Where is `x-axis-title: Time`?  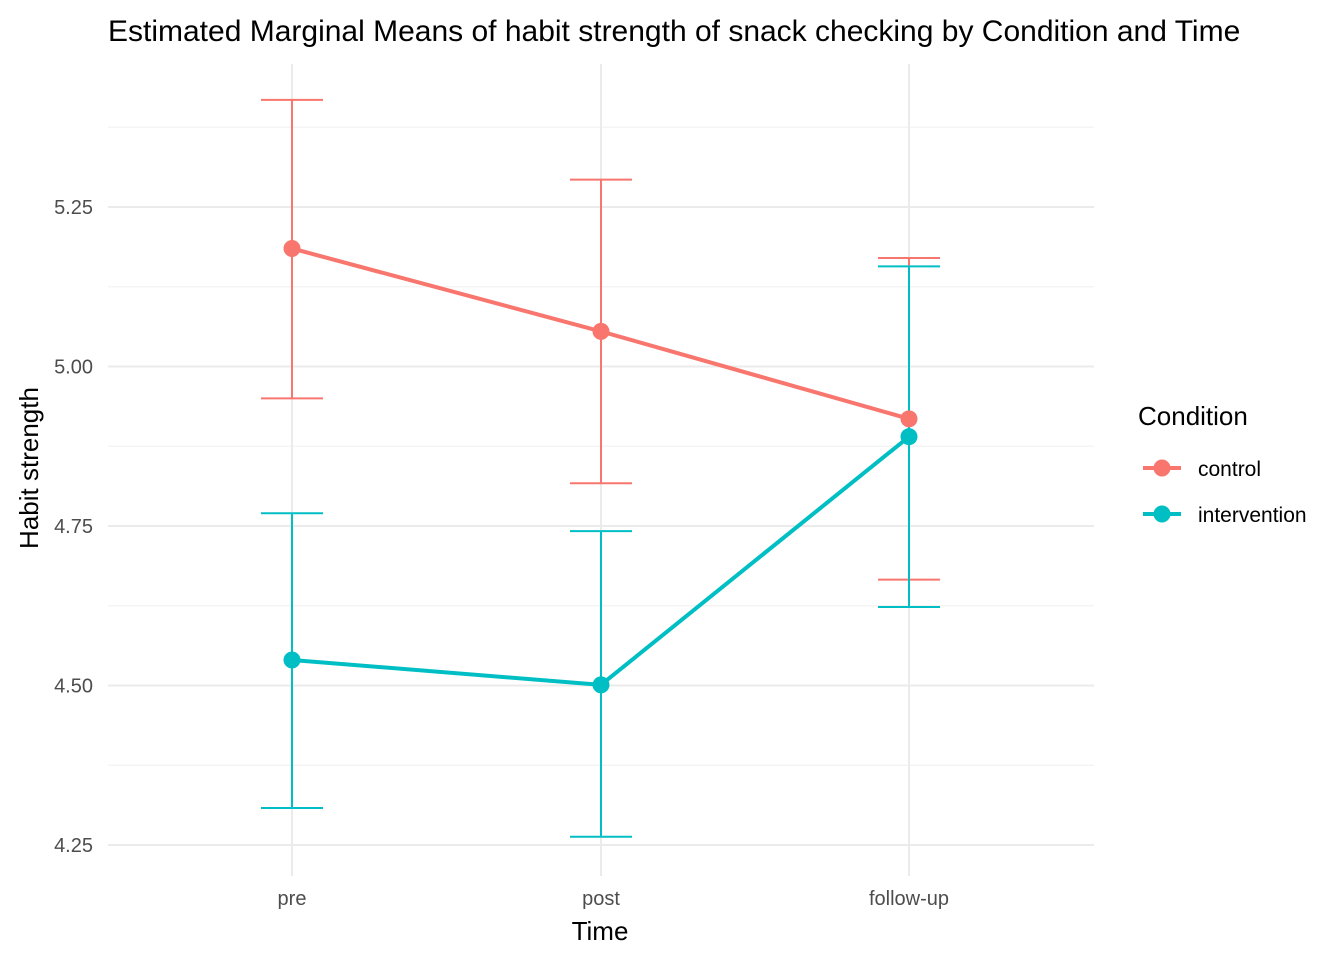
x-axis-title: Time is located at coordinates (600, 931).